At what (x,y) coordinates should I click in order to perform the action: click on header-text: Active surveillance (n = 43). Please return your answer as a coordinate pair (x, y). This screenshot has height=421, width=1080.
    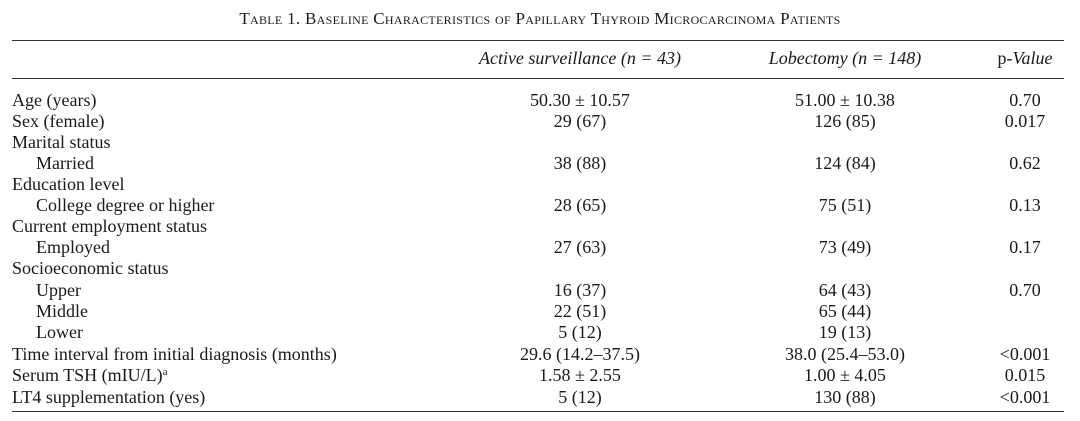
    Looking at the image, I should click on (580, 58).